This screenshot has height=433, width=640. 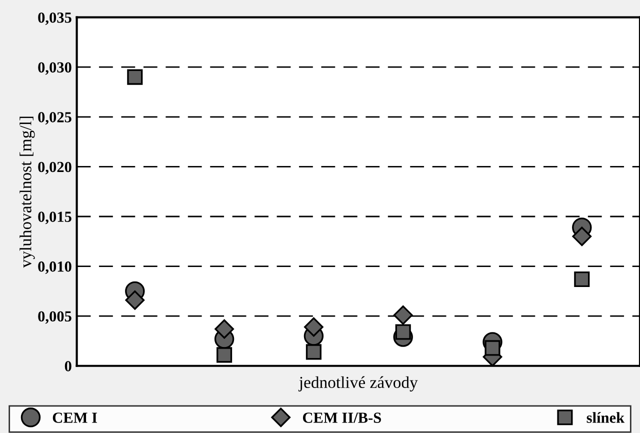 I want to click on x-axis-title: jednotlivé závody, so click(x=358, y=384).